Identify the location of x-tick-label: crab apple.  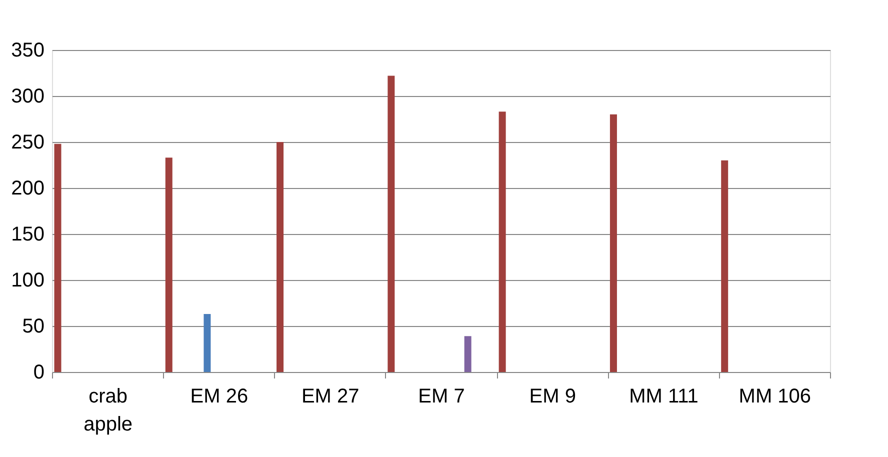
(108, 411).